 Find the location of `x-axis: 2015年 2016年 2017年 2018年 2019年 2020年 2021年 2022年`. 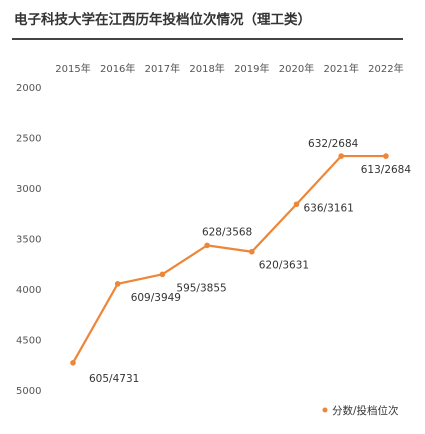

x-axis: 2015年 2016年 2017年 2018年 2019年 2020年 2021年 2022年 is located at coordinates (229, 68).